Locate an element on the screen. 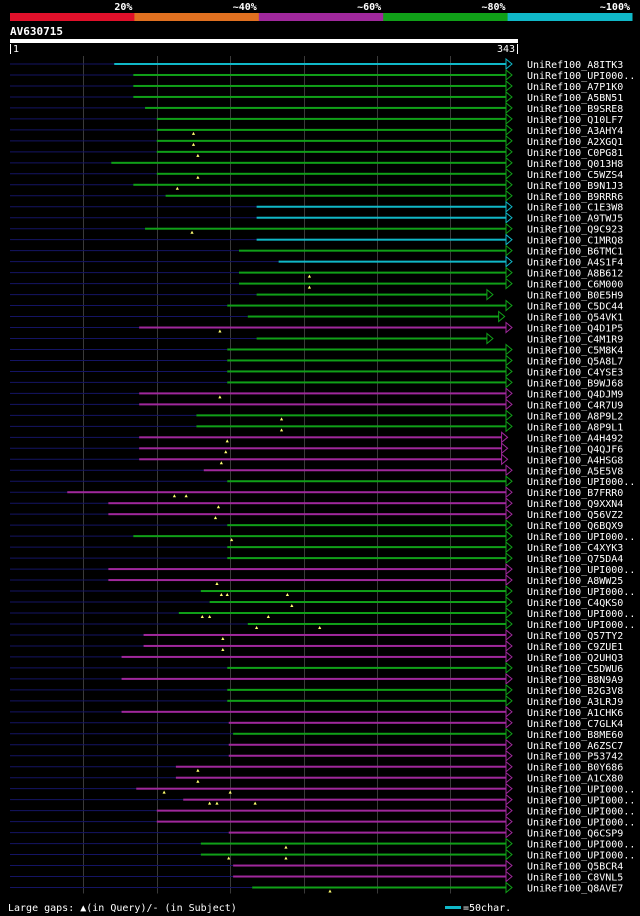  hit-name: UniRef100_A4S1F4 is located at coordinates (575, 263).